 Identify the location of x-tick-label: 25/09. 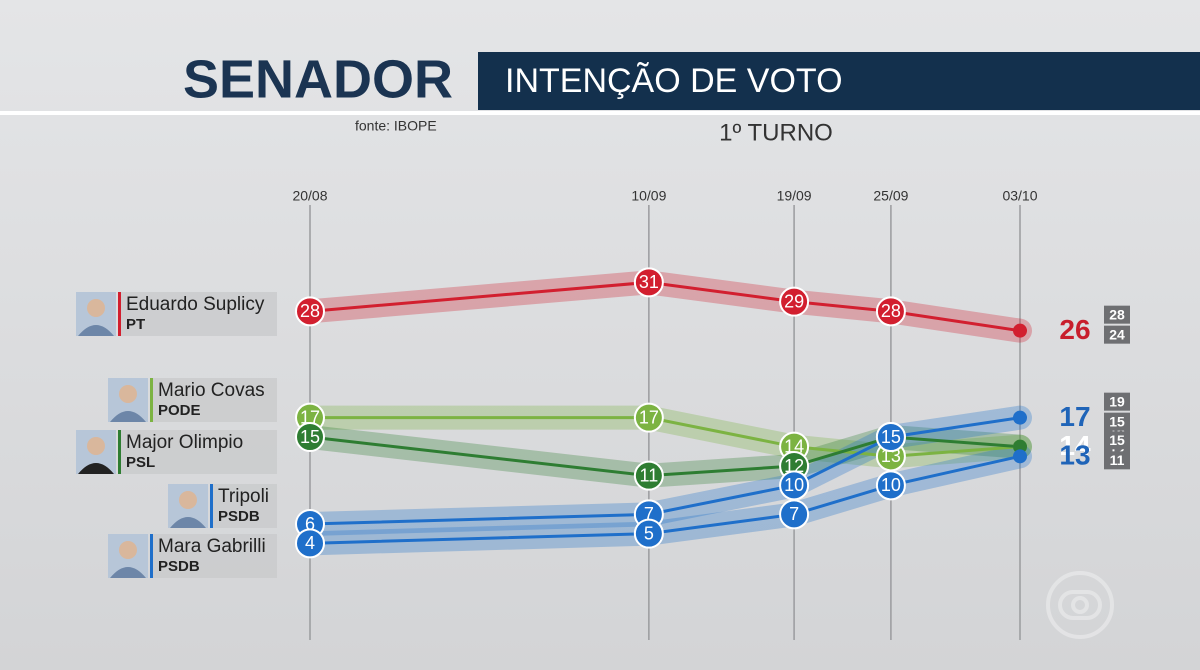
(890, 196).